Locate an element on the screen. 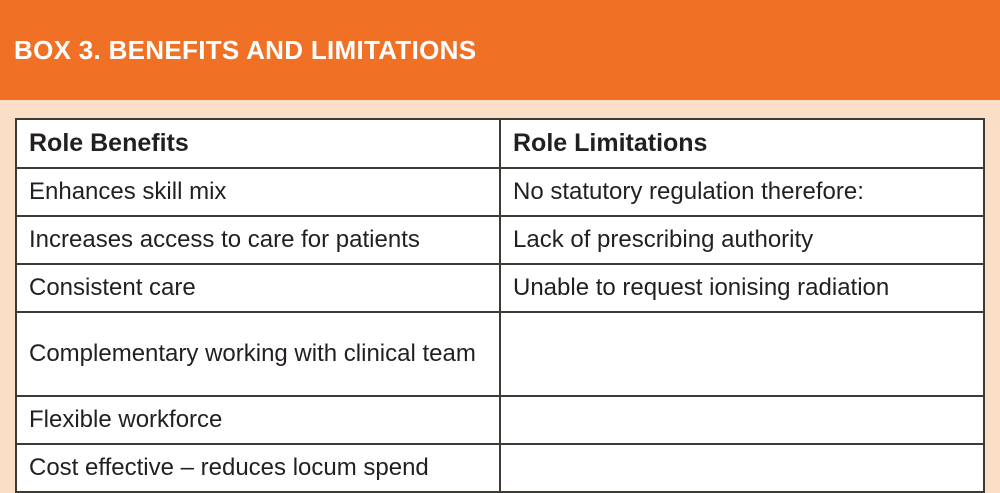  table-header-row: Role Benefits Role Limitations is located at coordinates (500, 143).